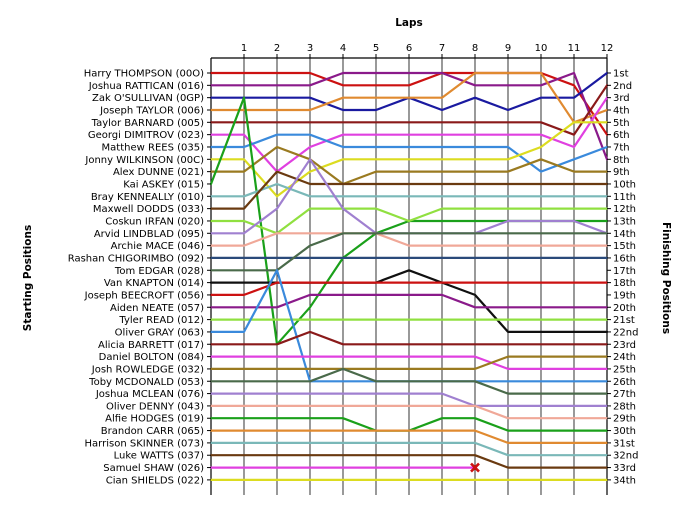 The width and height of the screenshot is (700, 510). Describe the element at coordinates (624, 197) in the screenshot. I see `finish-label-11th: 11th` at that location.